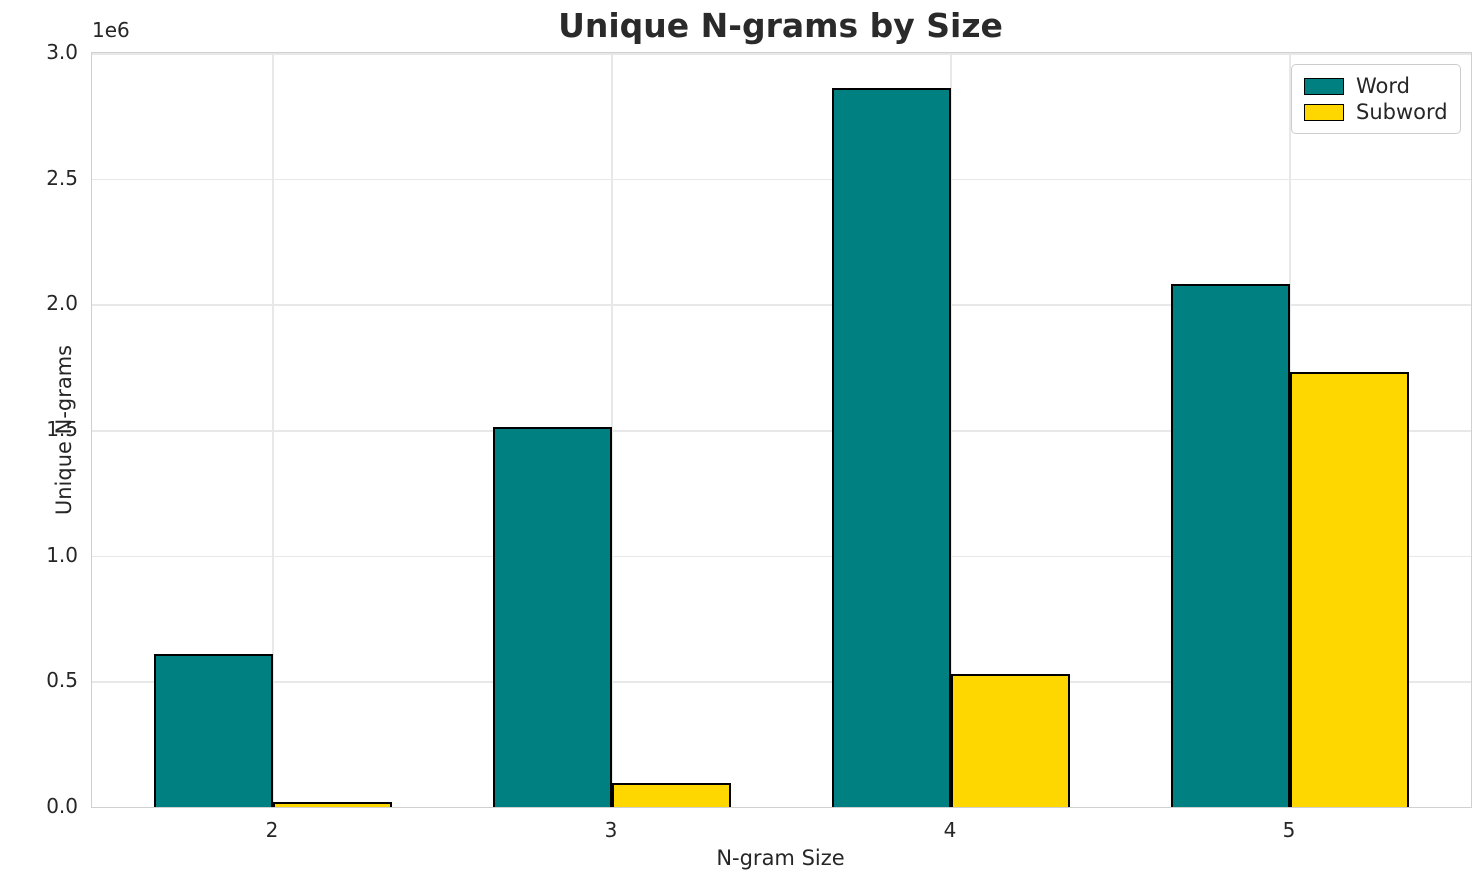 The width and height of the screenshot is (1484, 885). Describe the element at coordinates (1324, 112) in the screenshot. I see `subword-swatch-icon` at that location.